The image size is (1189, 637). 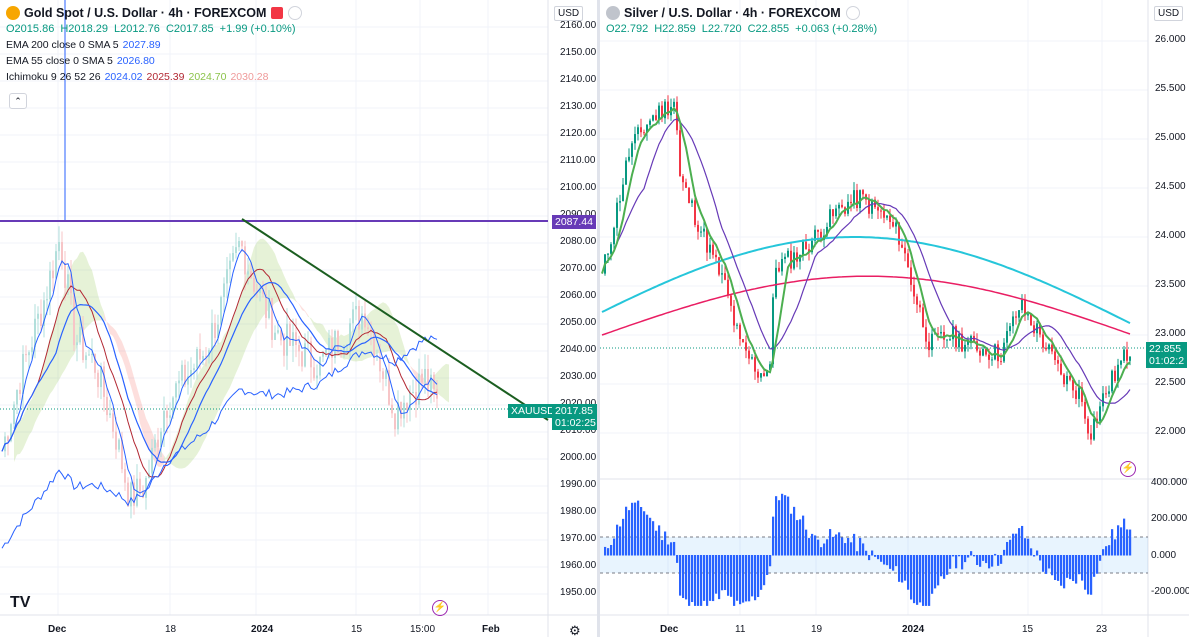 What do you see at coordinates (817, 629) in the screenshot?
I see `time-label: 19` at bounding box center [817, 629].